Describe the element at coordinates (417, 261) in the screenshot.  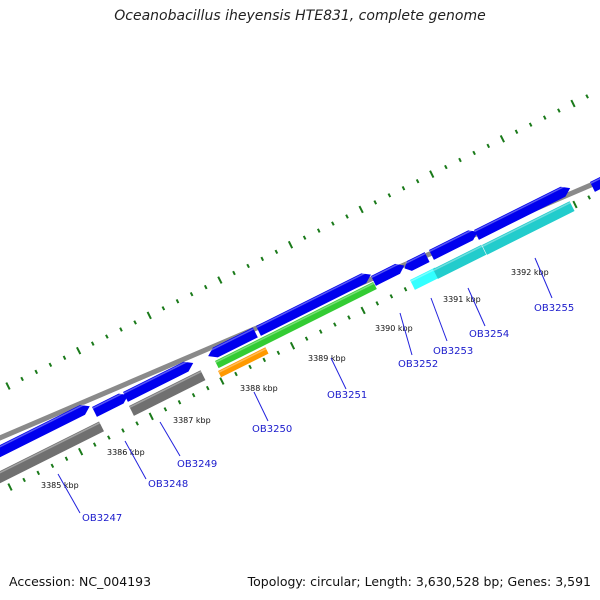
I see `gene-arrow-ob3253` at that location.